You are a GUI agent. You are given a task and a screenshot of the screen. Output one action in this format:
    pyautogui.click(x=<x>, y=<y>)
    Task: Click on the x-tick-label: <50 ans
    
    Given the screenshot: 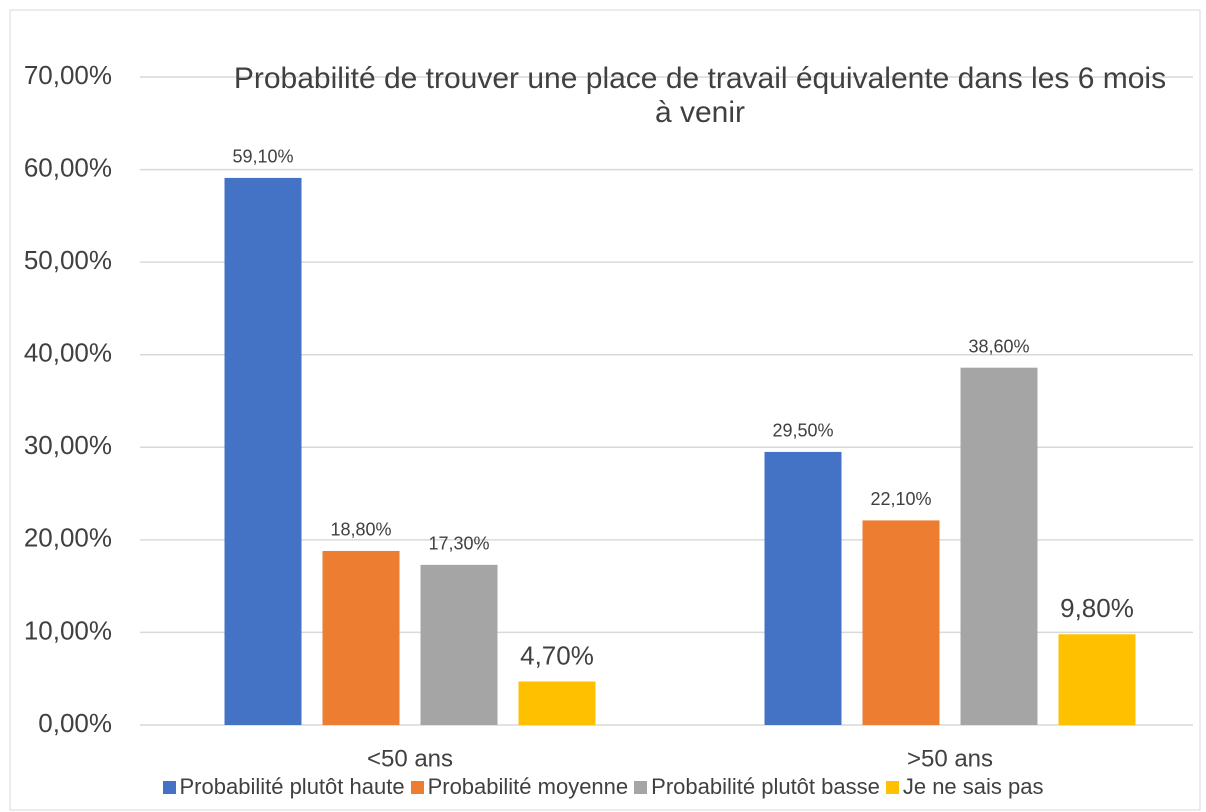 What is the action you would take?
    pyautogui.click(x=410, y=758)
    